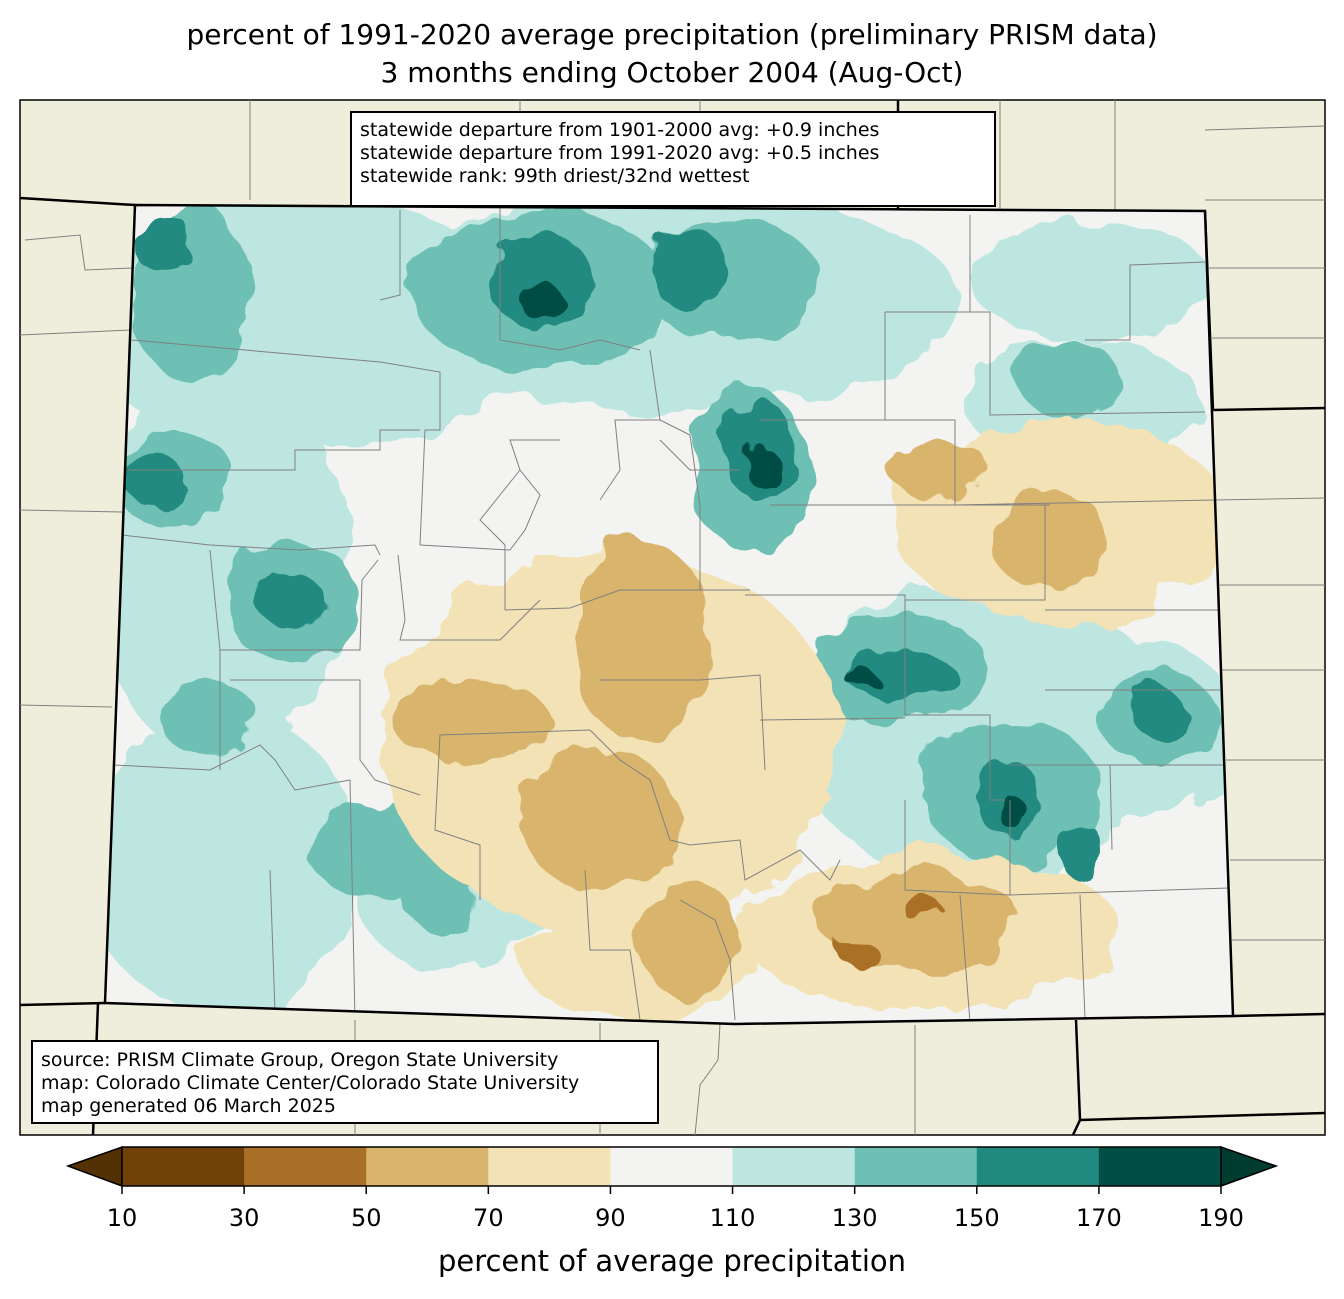 The height and width of the screenshot is (1299, 1344). Describe the element at coordinates (555, 176) in the screenshot. I see `stats-rank: statewide rank: 99th driest/32nd wettest` at that location.